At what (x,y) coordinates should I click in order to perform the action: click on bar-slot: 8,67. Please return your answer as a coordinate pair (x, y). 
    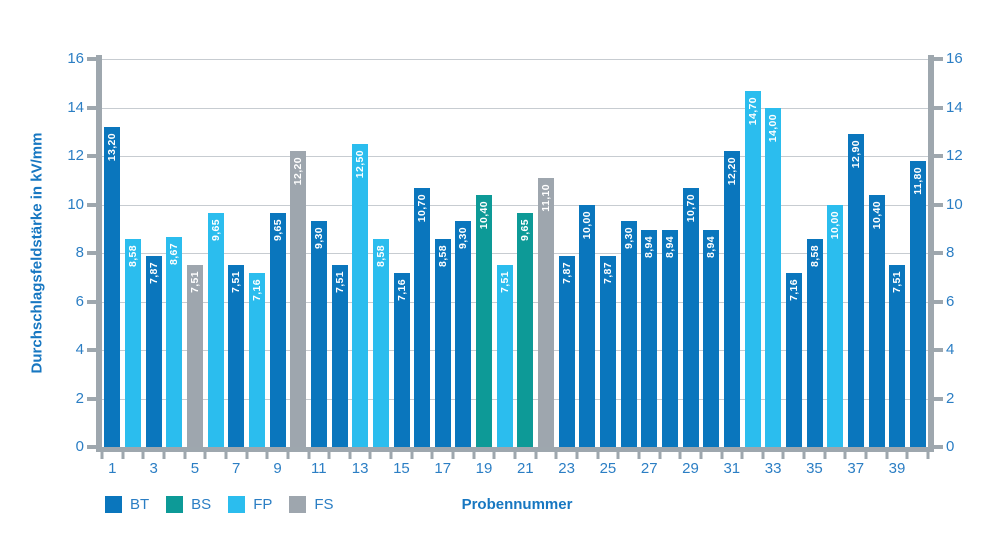
    Looking at the image, I should click on (174, 253).